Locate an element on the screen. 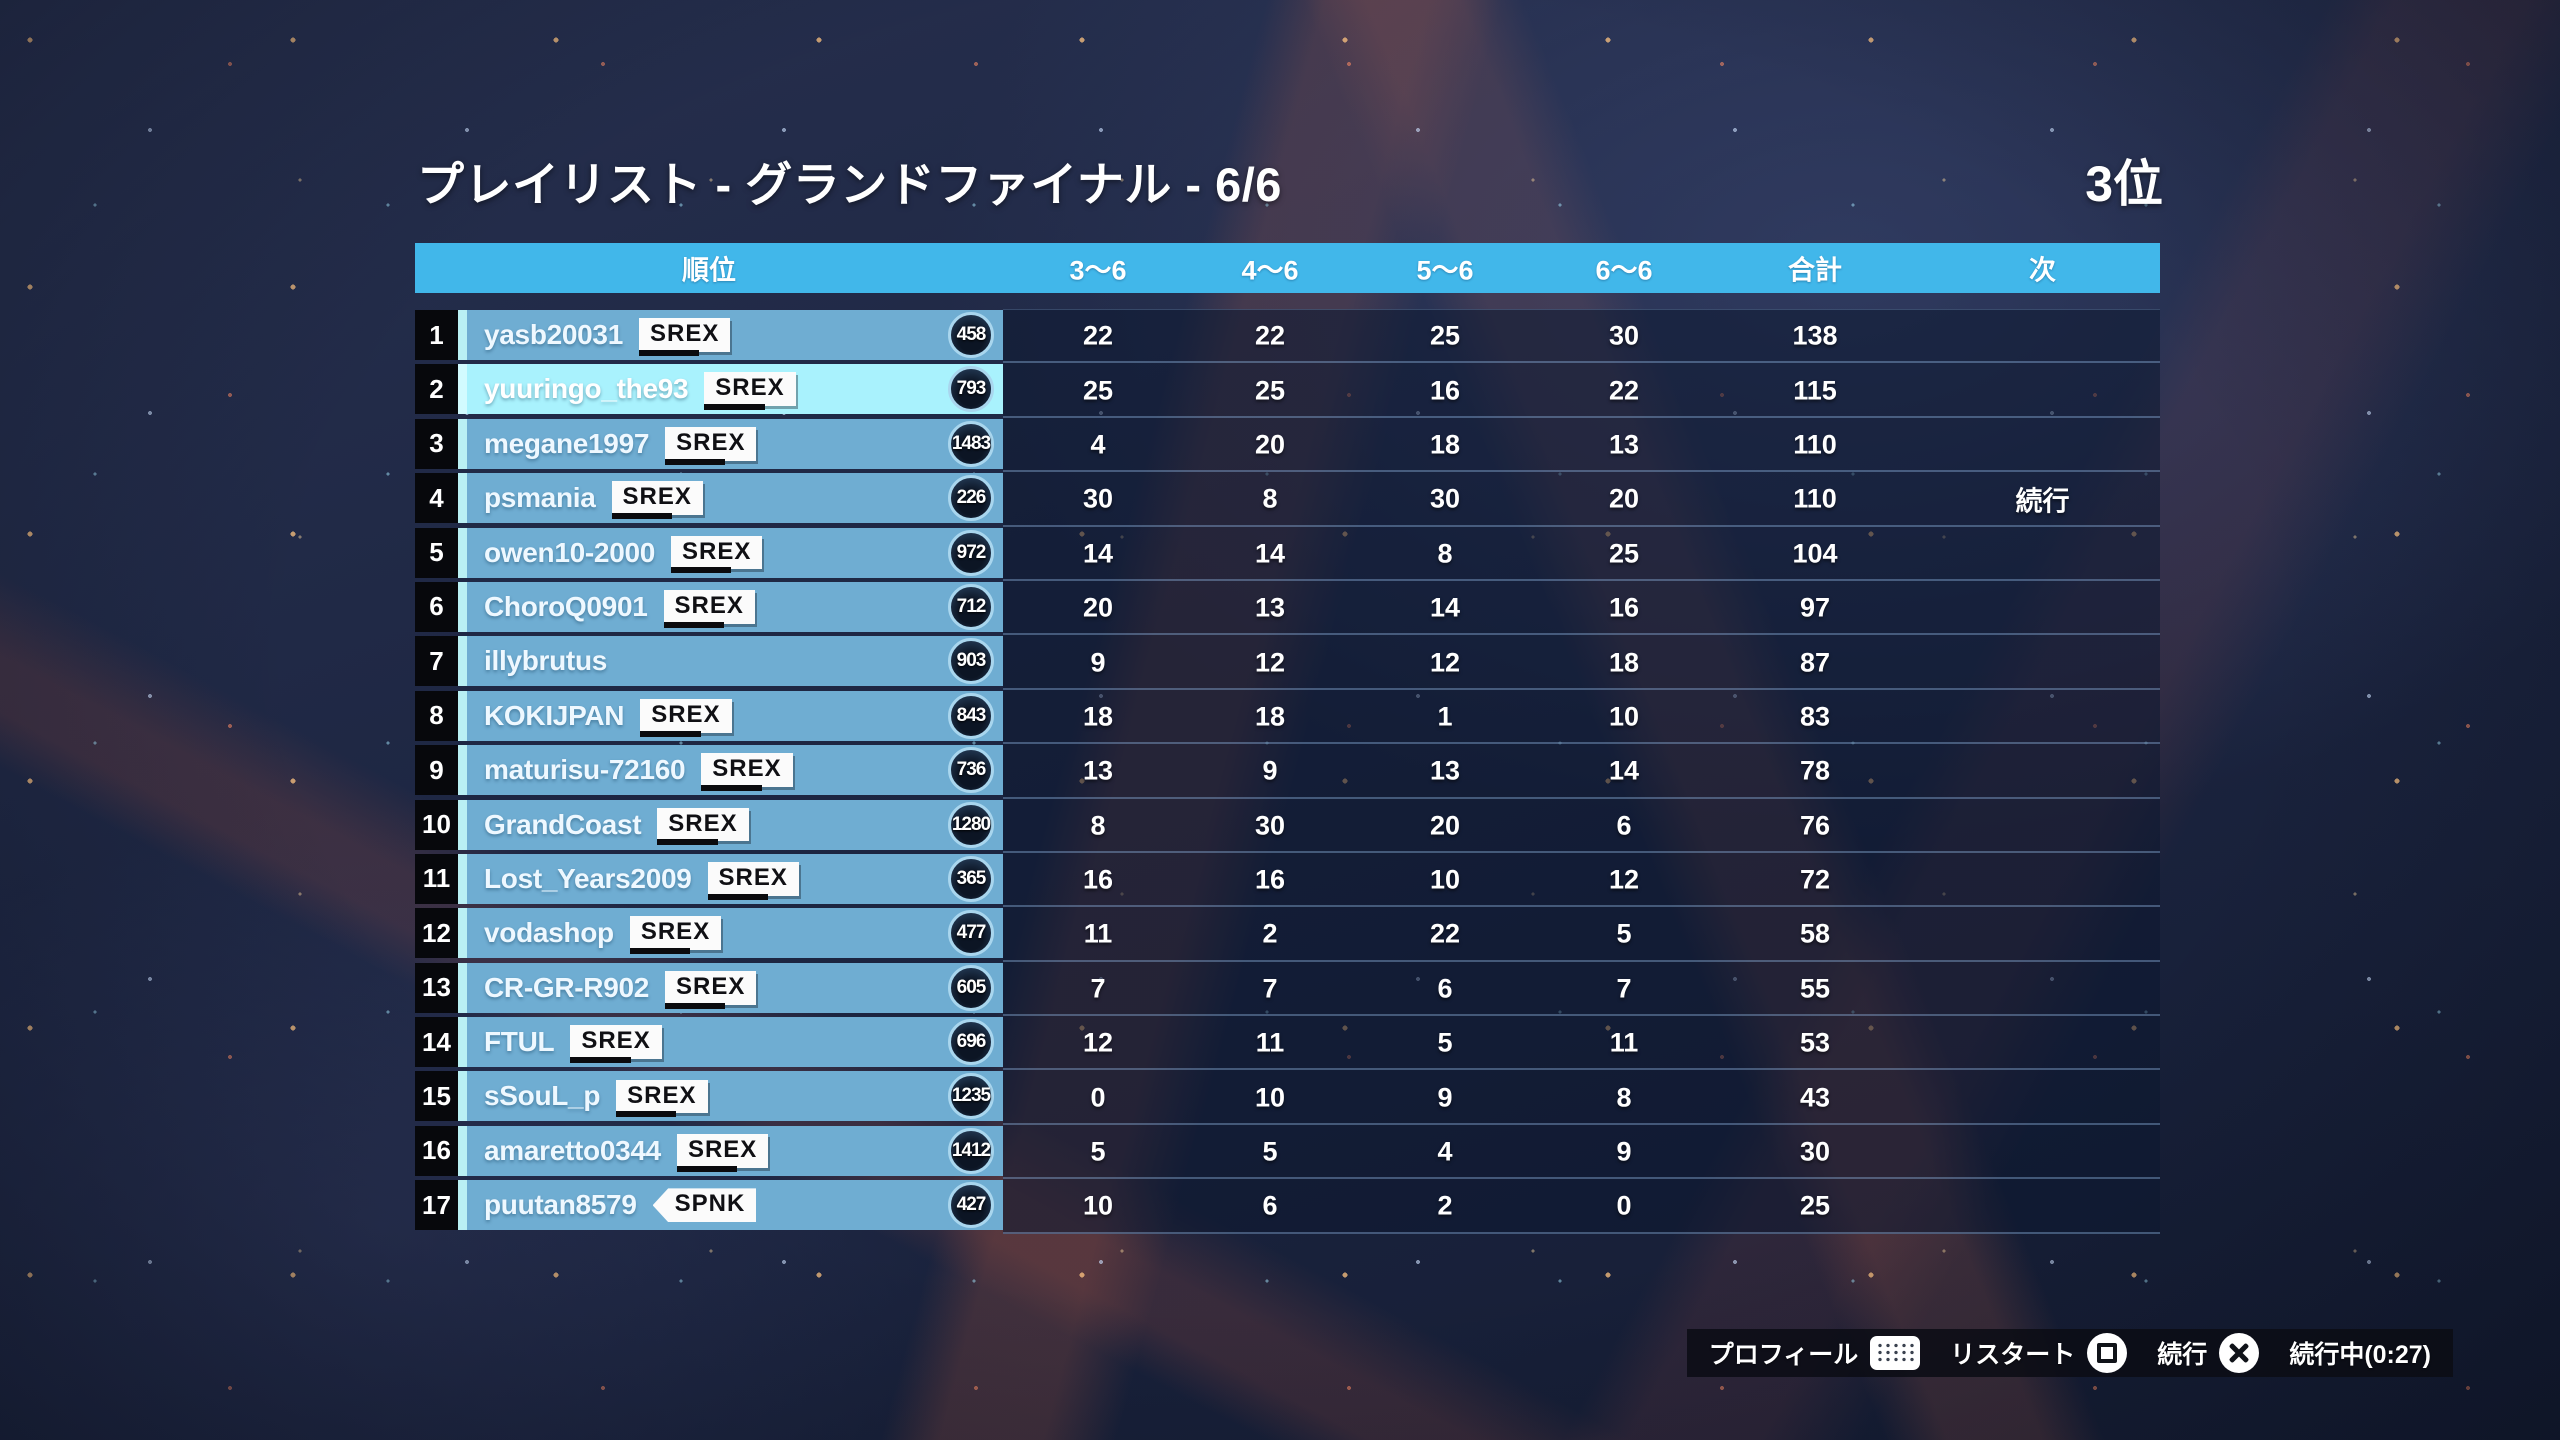 The image size is (2560, 1440). rank-number: 8 is located at coordinates (436, 715).